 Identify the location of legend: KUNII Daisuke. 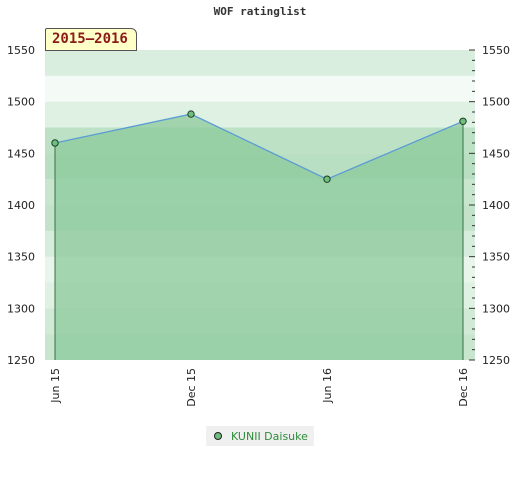
(260, 436).